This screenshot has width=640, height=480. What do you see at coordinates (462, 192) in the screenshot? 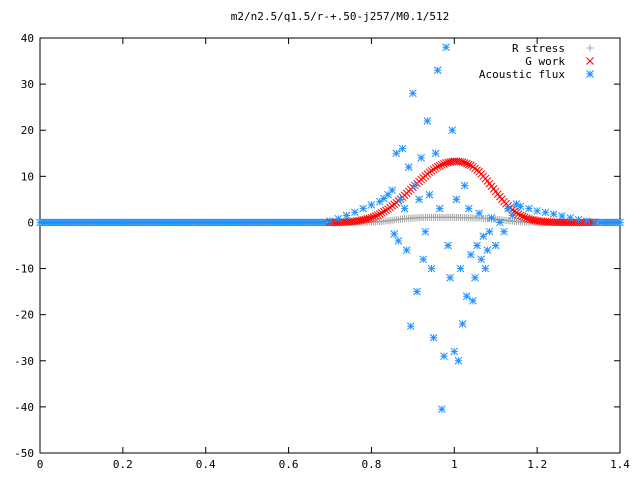
I see `series-g-work` at bounding box center [462, 192].